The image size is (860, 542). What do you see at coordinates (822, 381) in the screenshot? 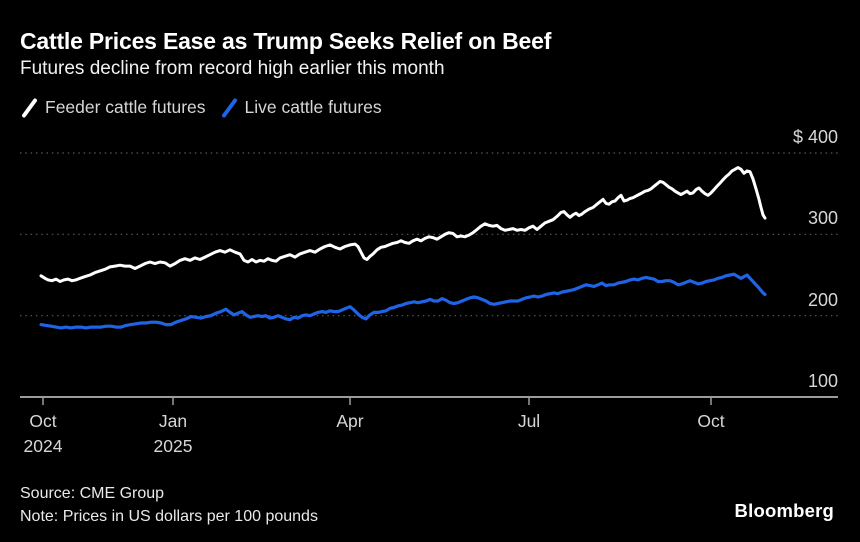
I see `y-axis-label-100: 100` at bounding box center [822, 381].